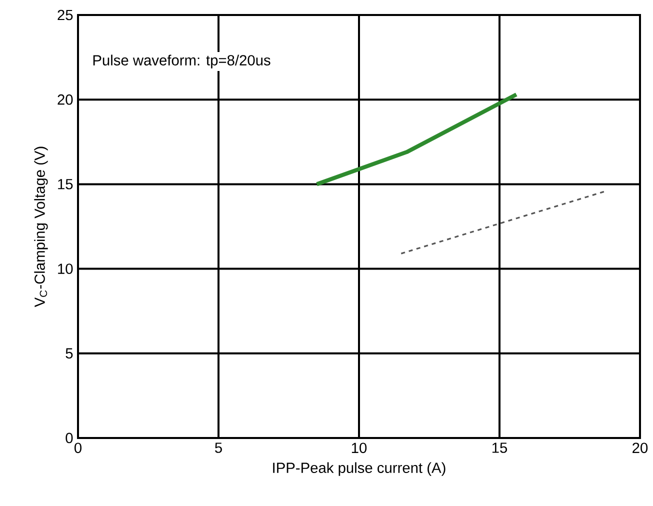  I want to click on y-tick-label: 5, so click(69, 353).